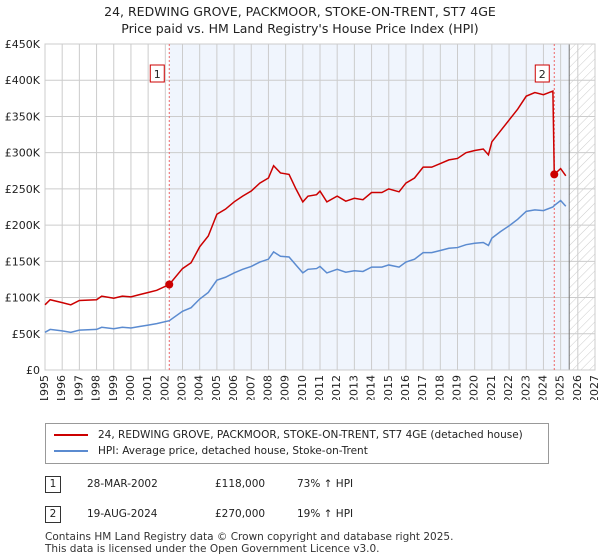 Image resolution: width=600 pixels, height=560 pixels. Describe the element at coordinates (53, 484) in the screenshot. I see `transaction-number: 1` at that location.